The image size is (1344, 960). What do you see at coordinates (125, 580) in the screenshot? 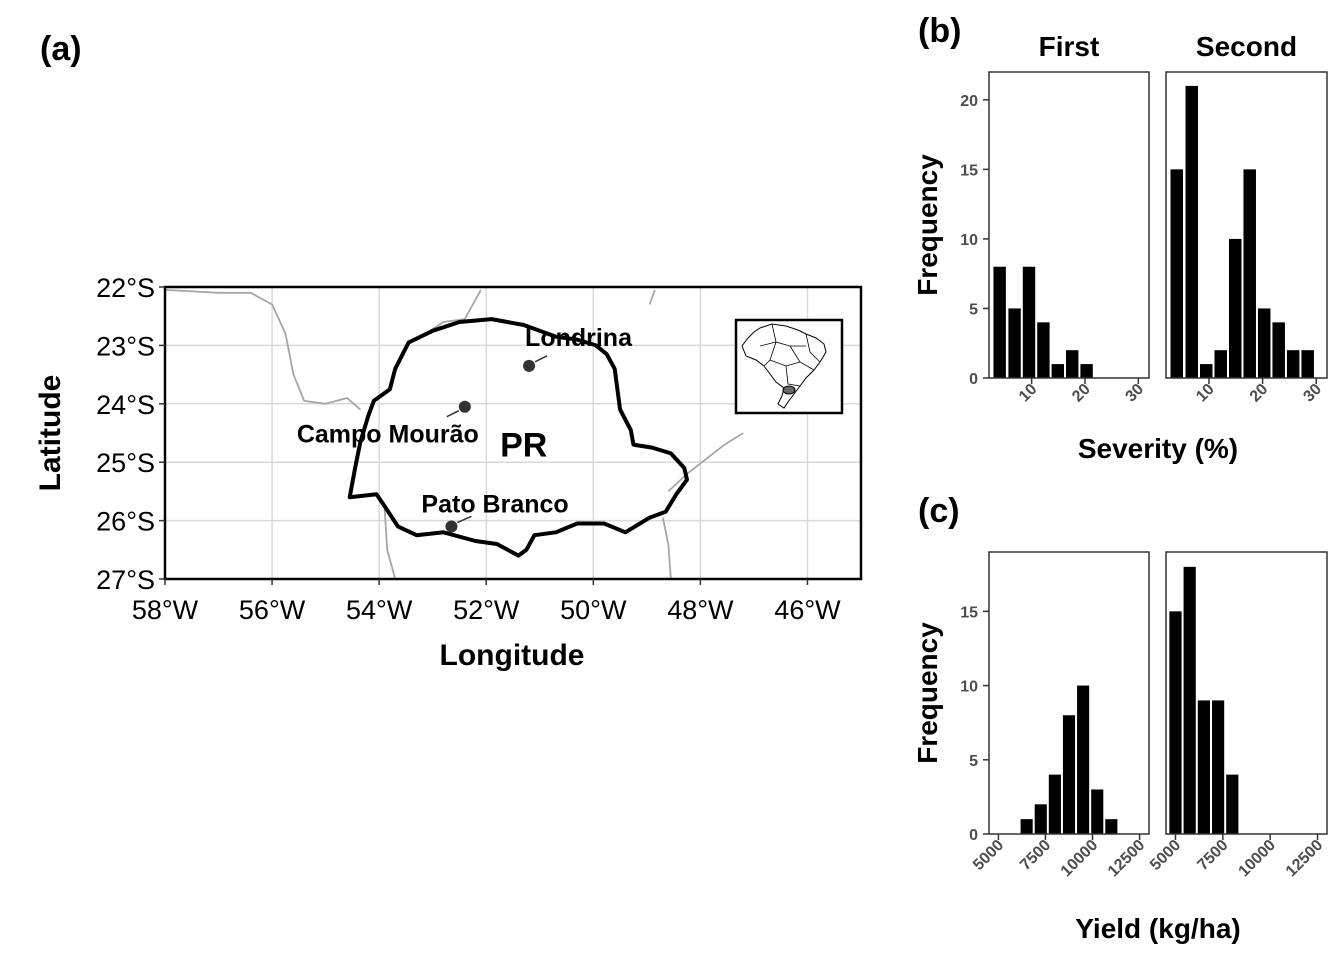
I see `map-y-tick-label: 27°S` at bounding box center [125, 580].